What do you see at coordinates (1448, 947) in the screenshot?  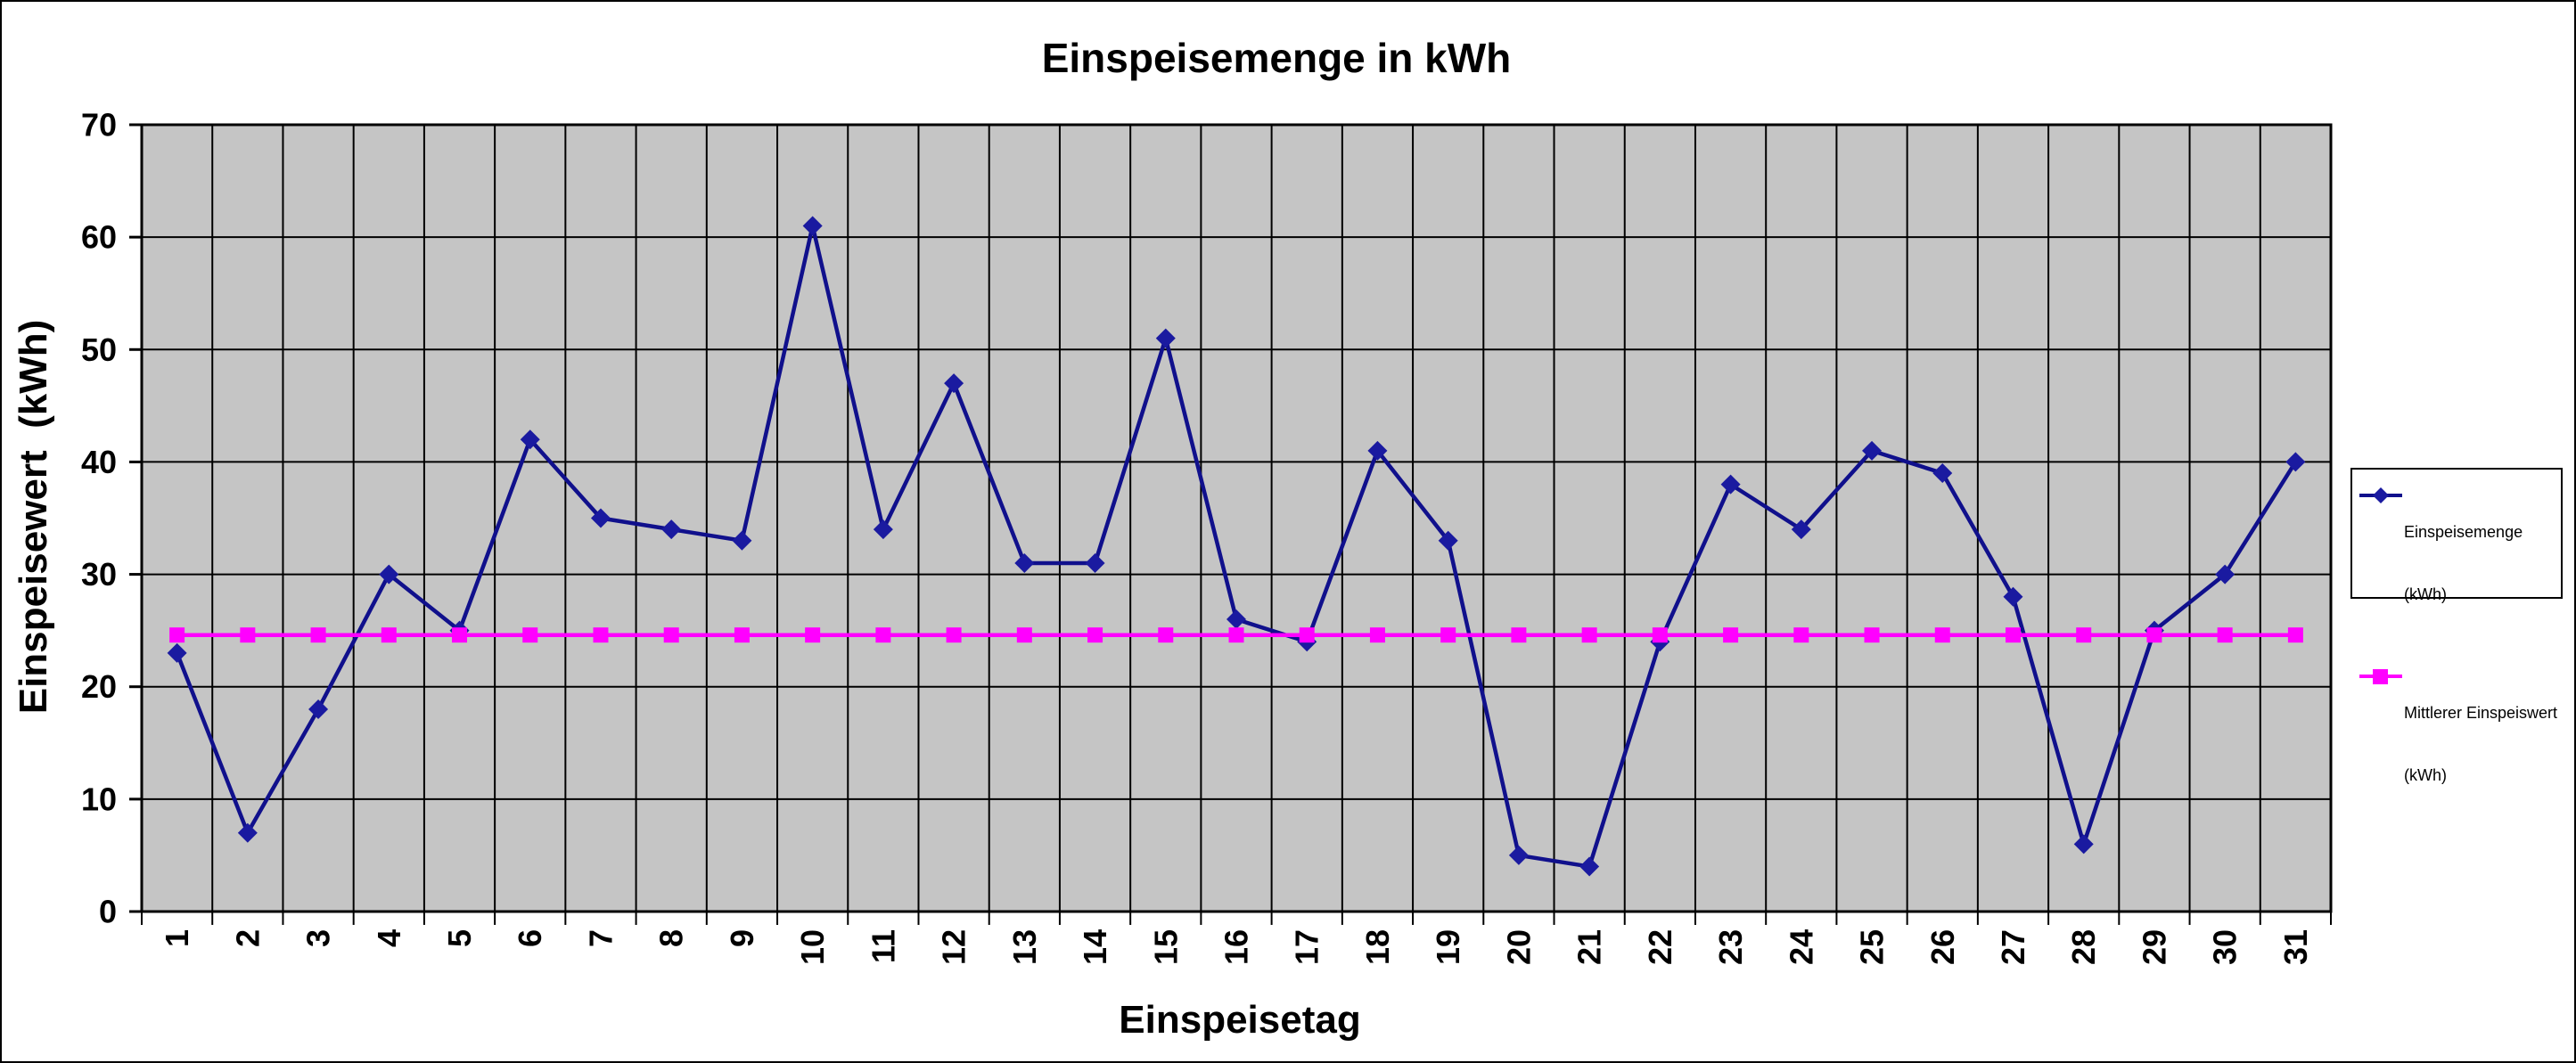 I see `x-tick-label: 19` at bounding box center [1448, 947].